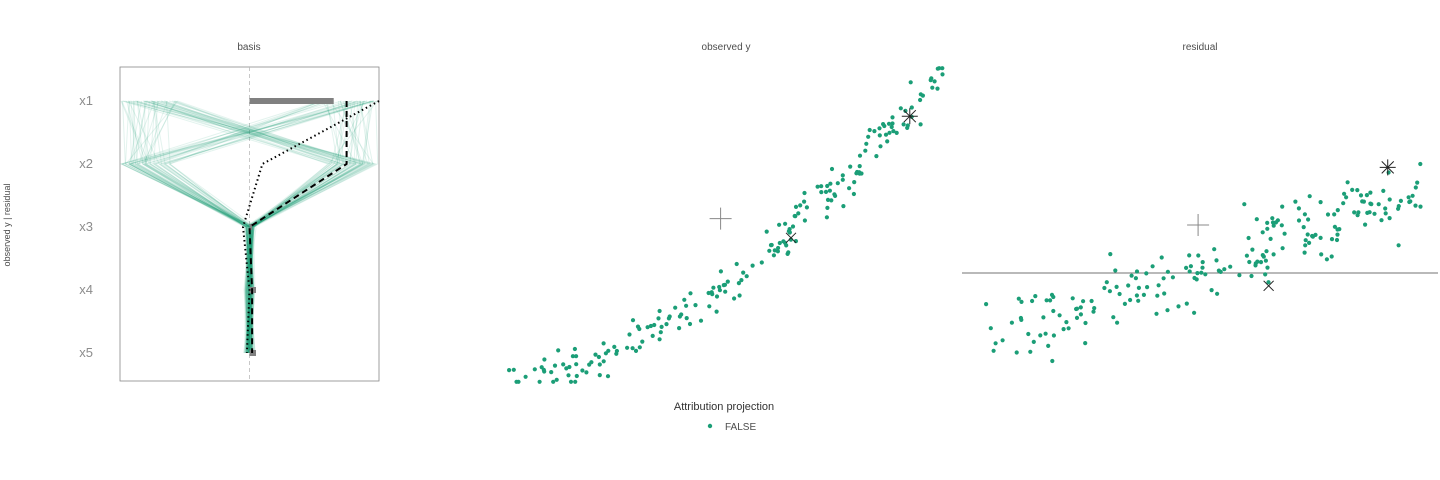 Image resolution: width=1440 pixels, height=480 pixels. I want to click on basis-highlight-dashed, so click(298, 227).